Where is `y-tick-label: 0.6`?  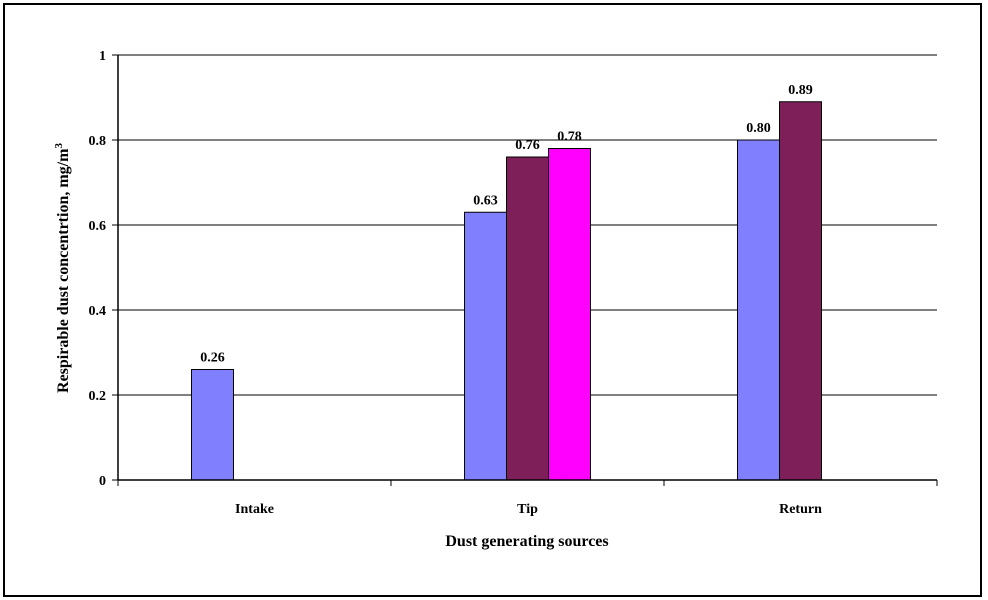
y-tick-label: 0.6 is located at coordinates (98, 226).